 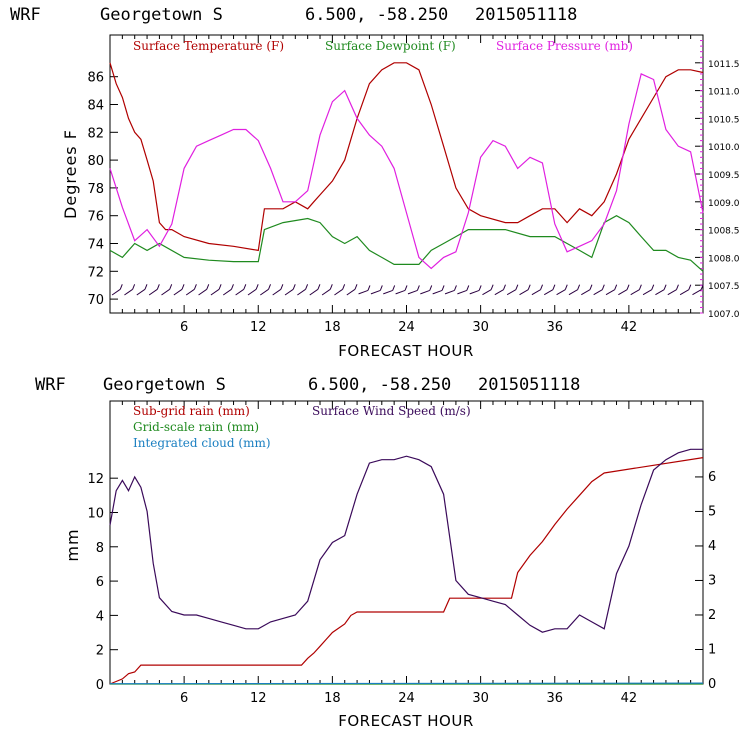 I want to click on panel-2-right-tick-label: 3, so click(x=712, y=580).